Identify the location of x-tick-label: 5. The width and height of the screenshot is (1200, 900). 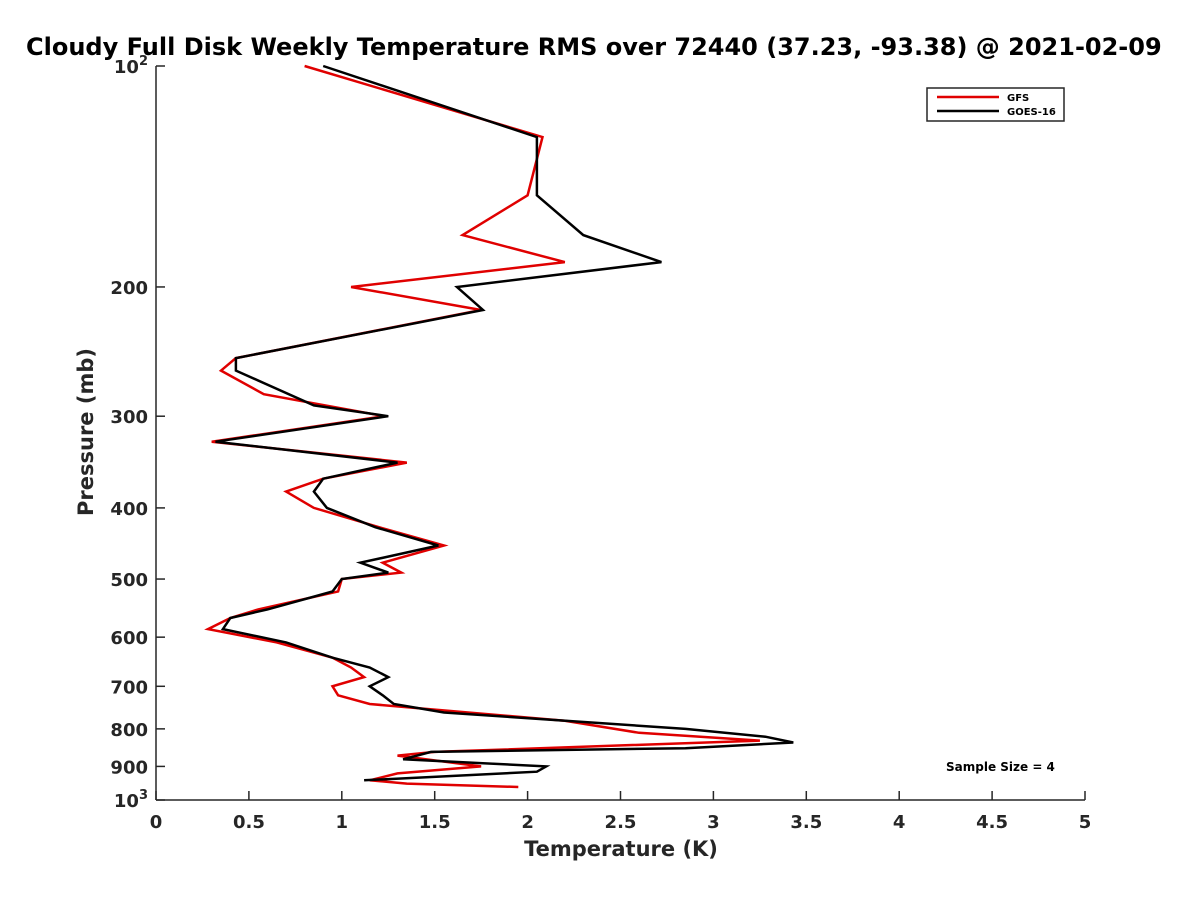
(1085, 822).